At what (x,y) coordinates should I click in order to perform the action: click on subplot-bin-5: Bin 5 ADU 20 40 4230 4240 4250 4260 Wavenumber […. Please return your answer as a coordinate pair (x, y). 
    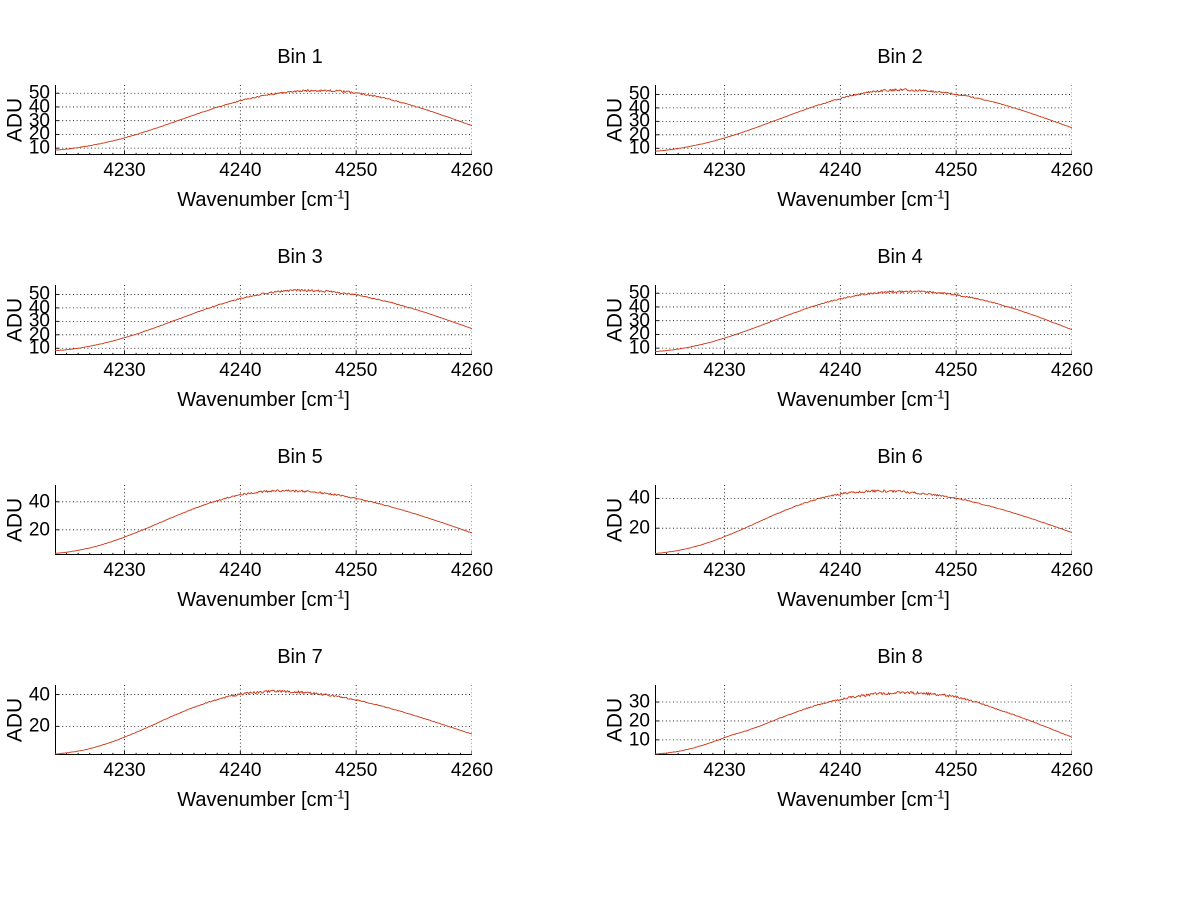
    Looking at the image, I should click on (300, 545).